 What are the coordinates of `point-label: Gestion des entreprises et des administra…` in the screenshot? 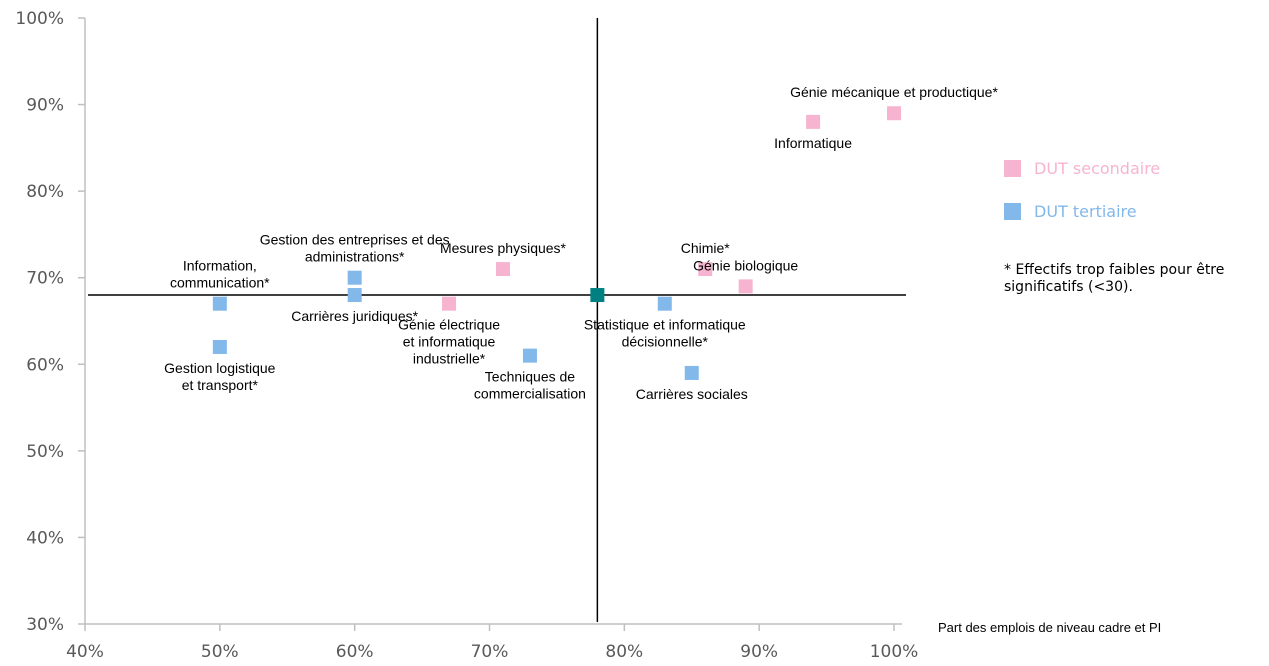 It's located at (355, 248).